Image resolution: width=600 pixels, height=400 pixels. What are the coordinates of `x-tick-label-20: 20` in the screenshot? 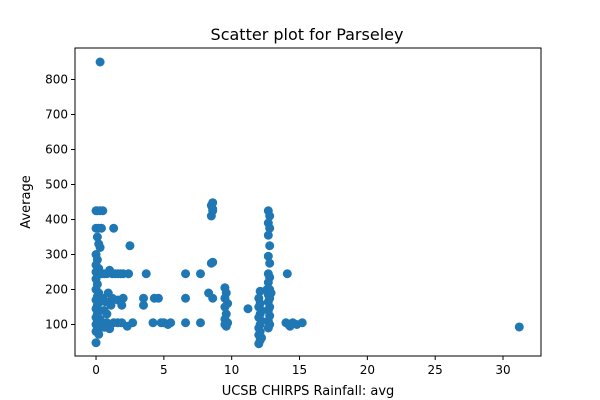 It's located at (367, 370).